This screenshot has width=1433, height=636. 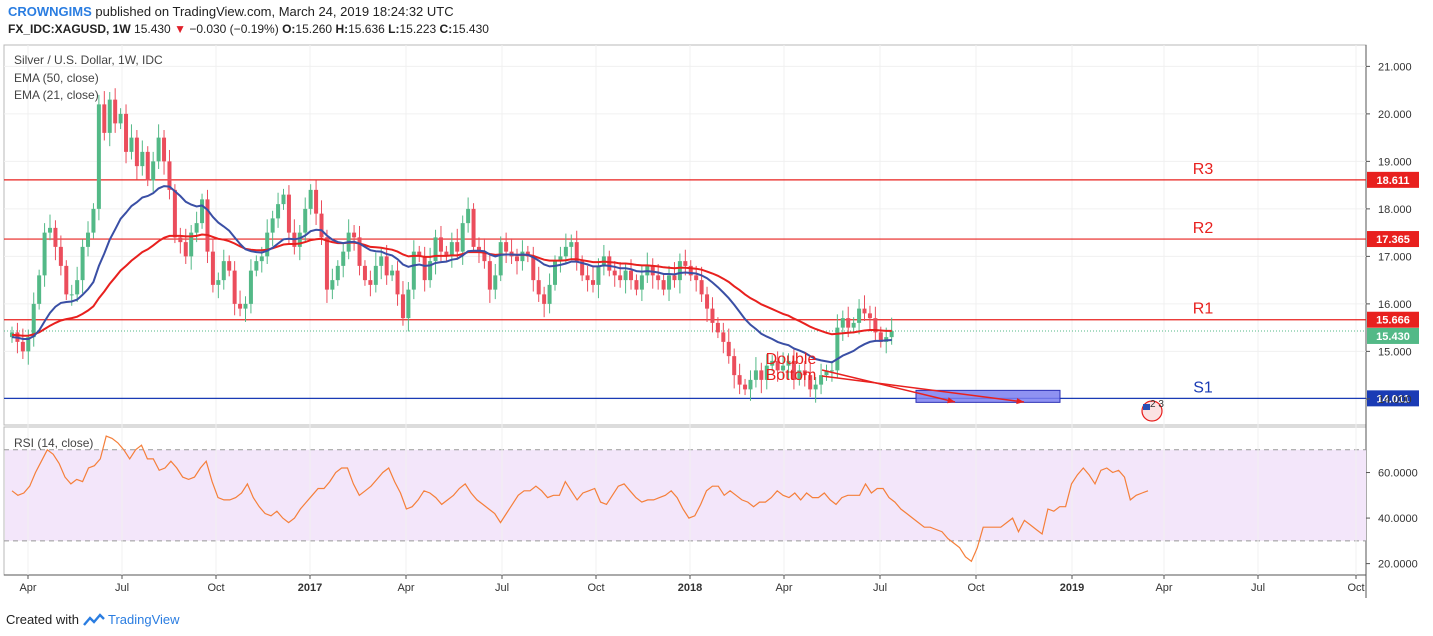 What do you see at coordinates (56, 78) in the screenshot?
I see `ema50-legend: EMA (50, close)` at bounding box center [56, 78].